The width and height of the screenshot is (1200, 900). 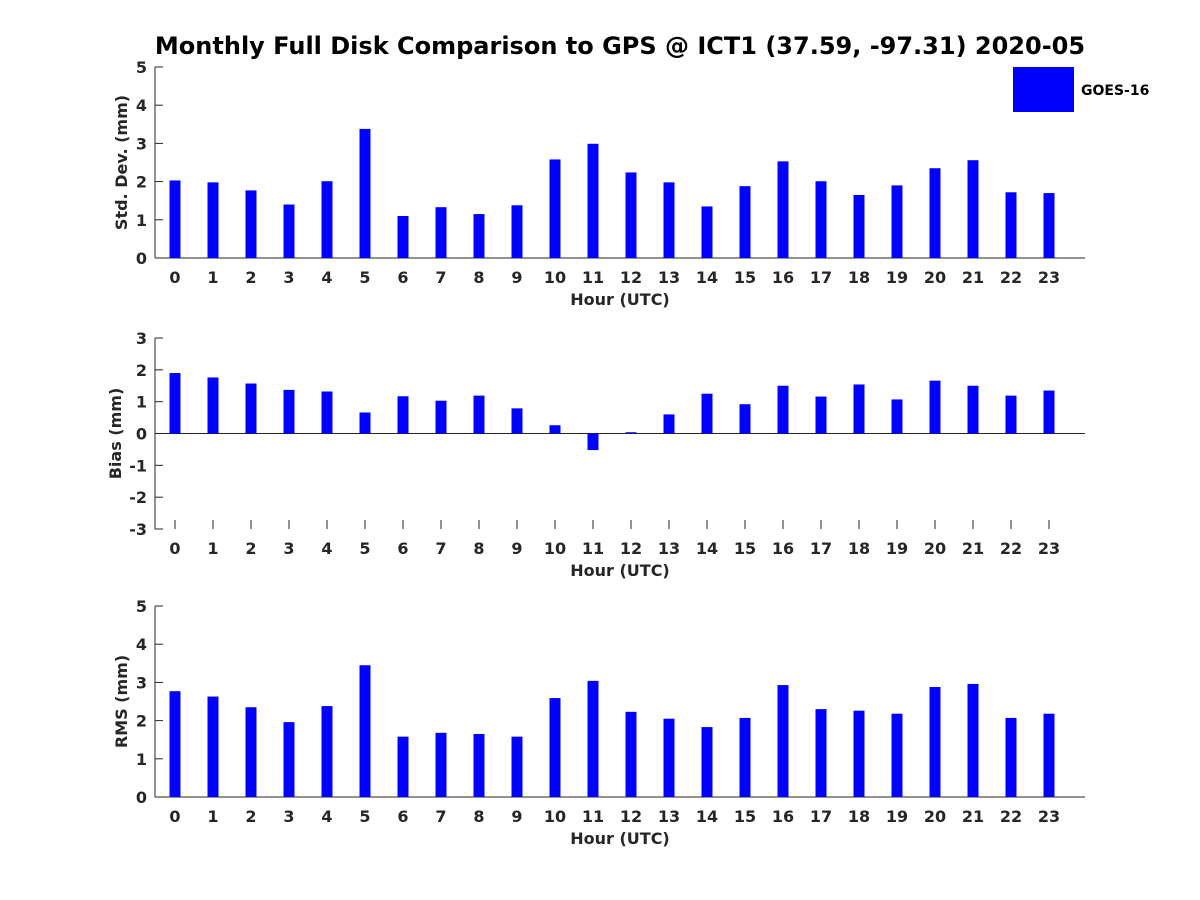 What do you see at coordinates (138, 529) in the screenshot?
I see `y-tick-label: -3` at bounding box center [138, 529].